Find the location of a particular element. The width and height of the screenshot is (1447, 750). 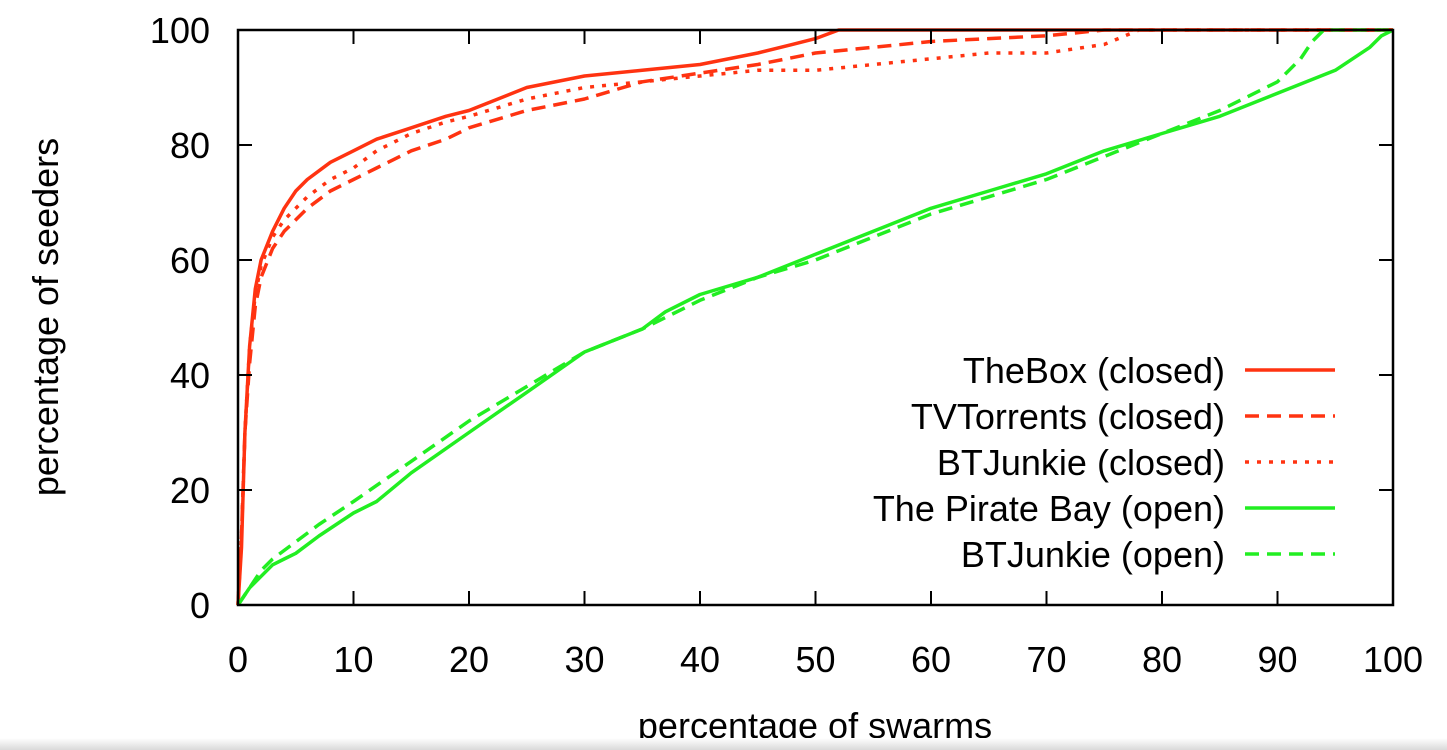

x-tick-label: 100 is located at coordinates (1393, 659).